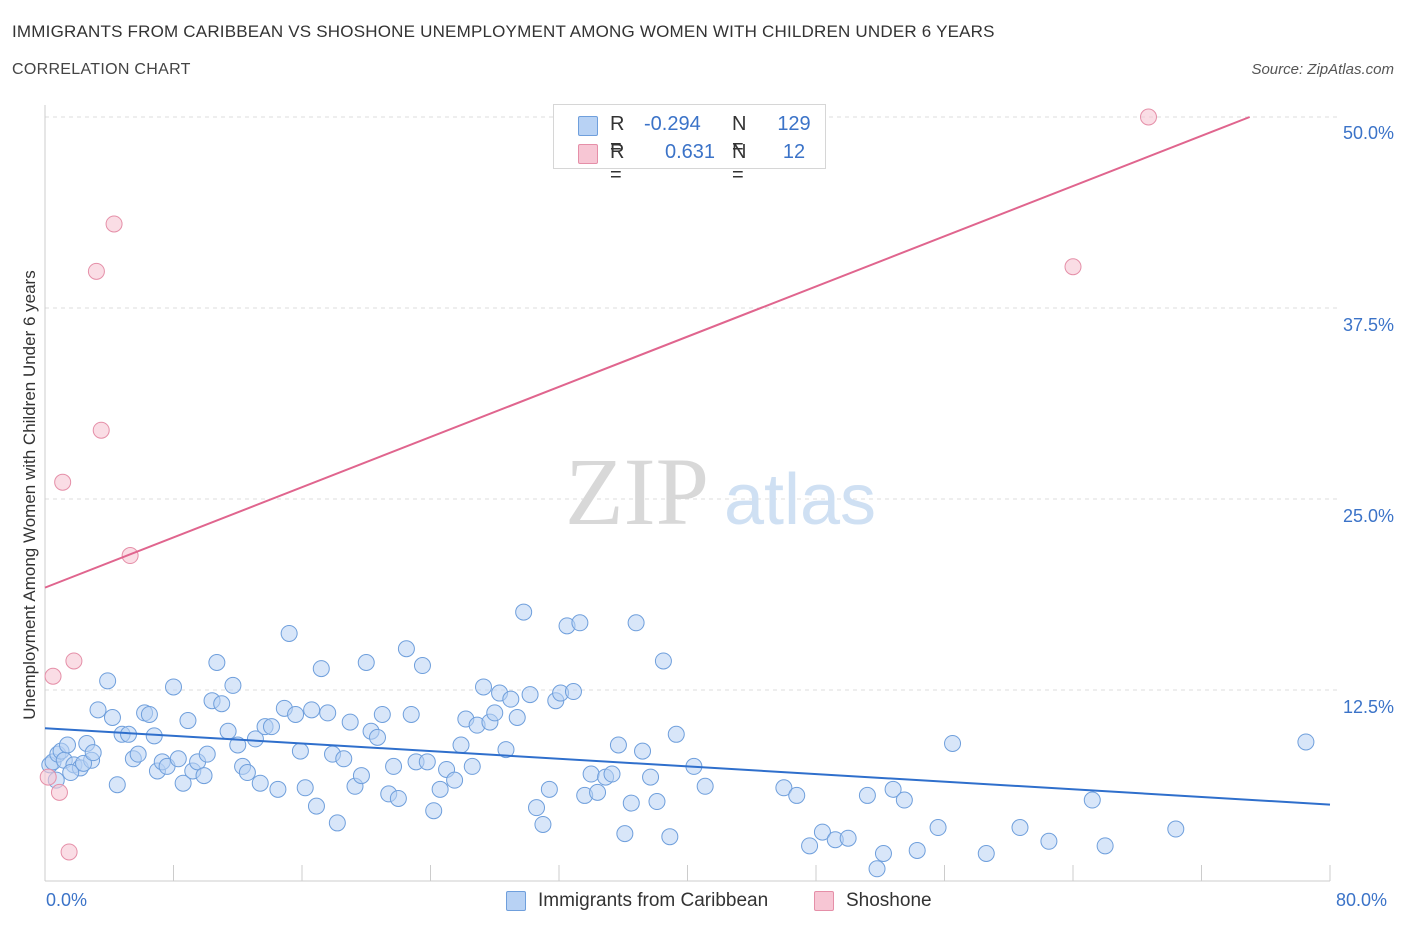 Image resolution: width=1406 pixels, height=930 pixels. Describe the element at coordinates (800, 500) in the screenshot. I see `watermark-atlas: atlas` at that location.